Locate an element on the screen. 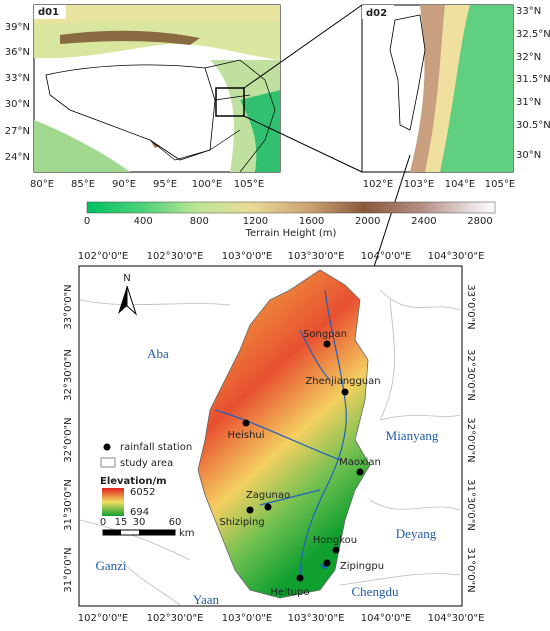  scale-tick-label: 30 is located at coordinates (139, 522).